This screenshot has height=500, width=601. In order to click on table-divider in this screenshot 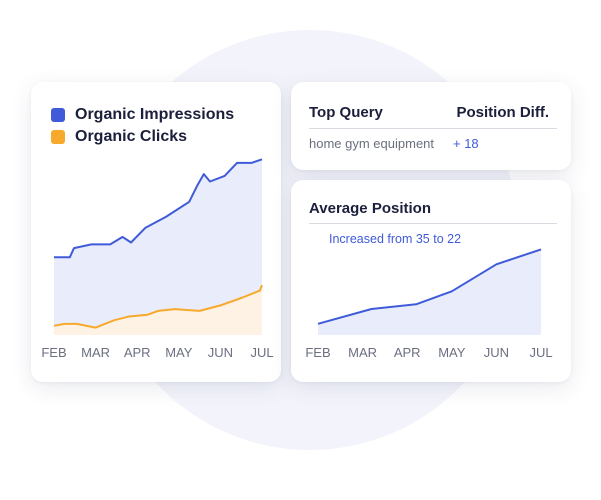, I will do `click(433, 128)`.